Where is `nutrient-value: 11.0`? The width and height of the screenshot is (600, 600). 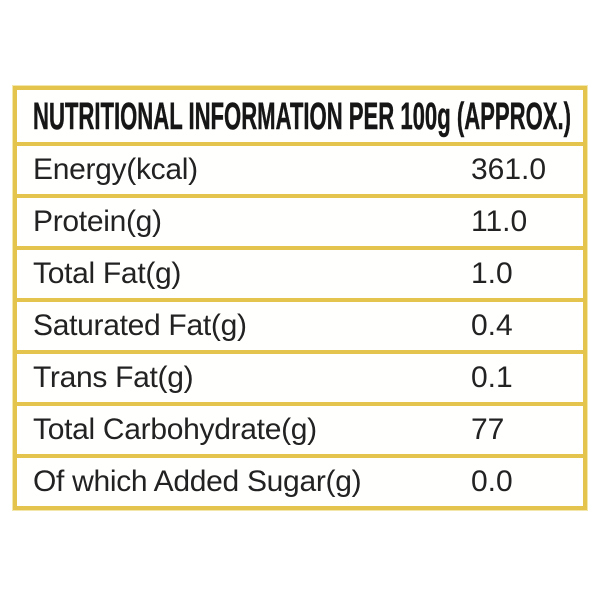
nutrient-value: 11.0 is located at coordinates (499, 221).